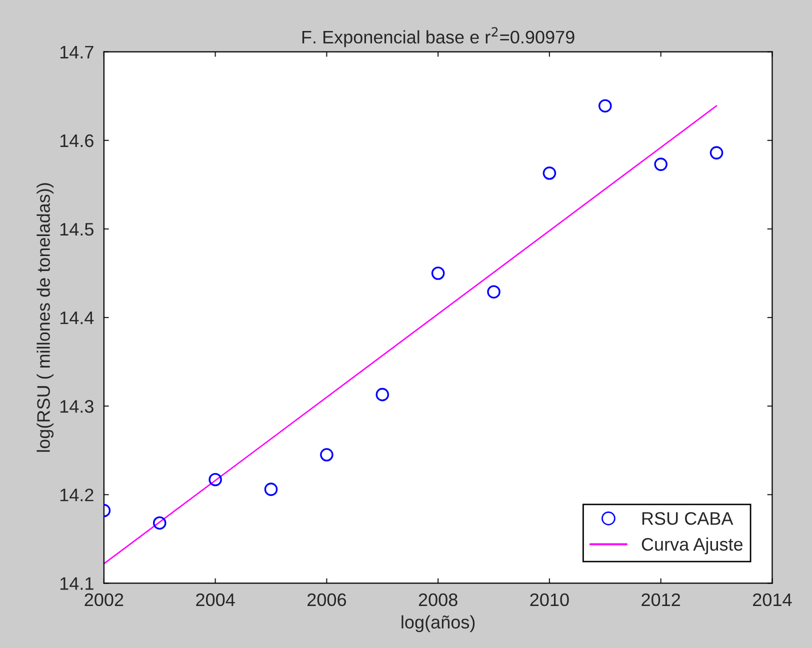  Describe the element at coordinates (327, 599) in the screenshot. I see `x-tick-label: 2006` at that location.